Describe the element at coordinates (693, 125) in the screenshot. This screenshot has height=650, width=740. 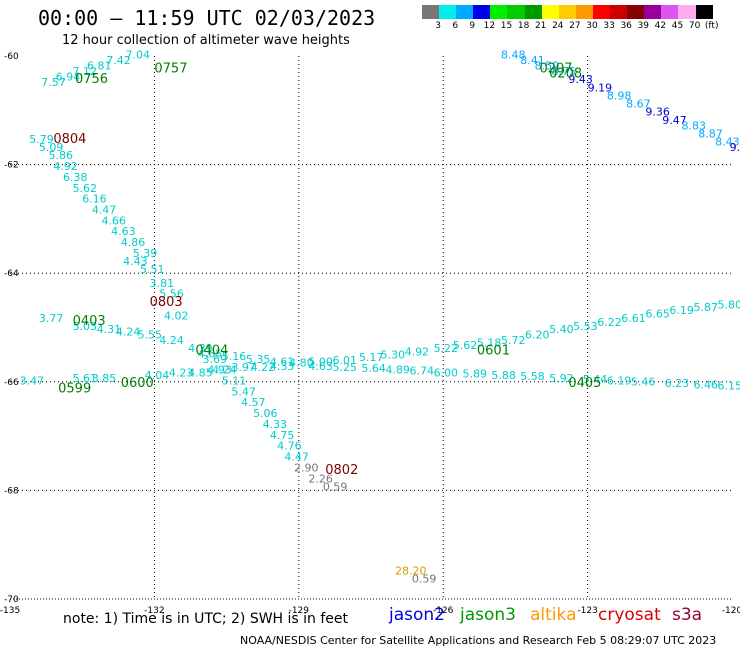
I see `swh-value: 8.83` at that location.